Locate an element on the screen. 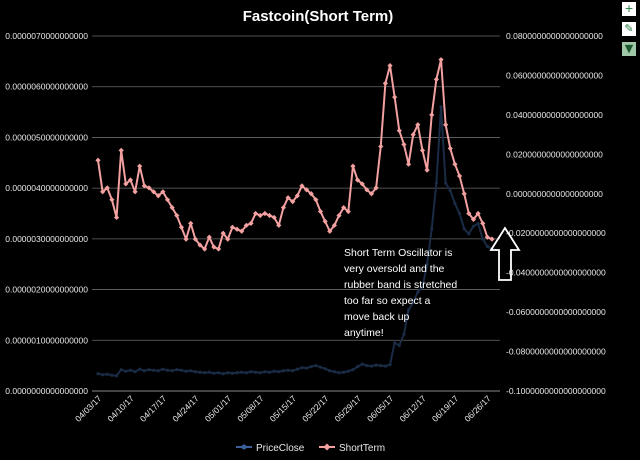 The height and width of the screenshot is (460, 640). add-element-button: + is located at coordinates (629, 9).